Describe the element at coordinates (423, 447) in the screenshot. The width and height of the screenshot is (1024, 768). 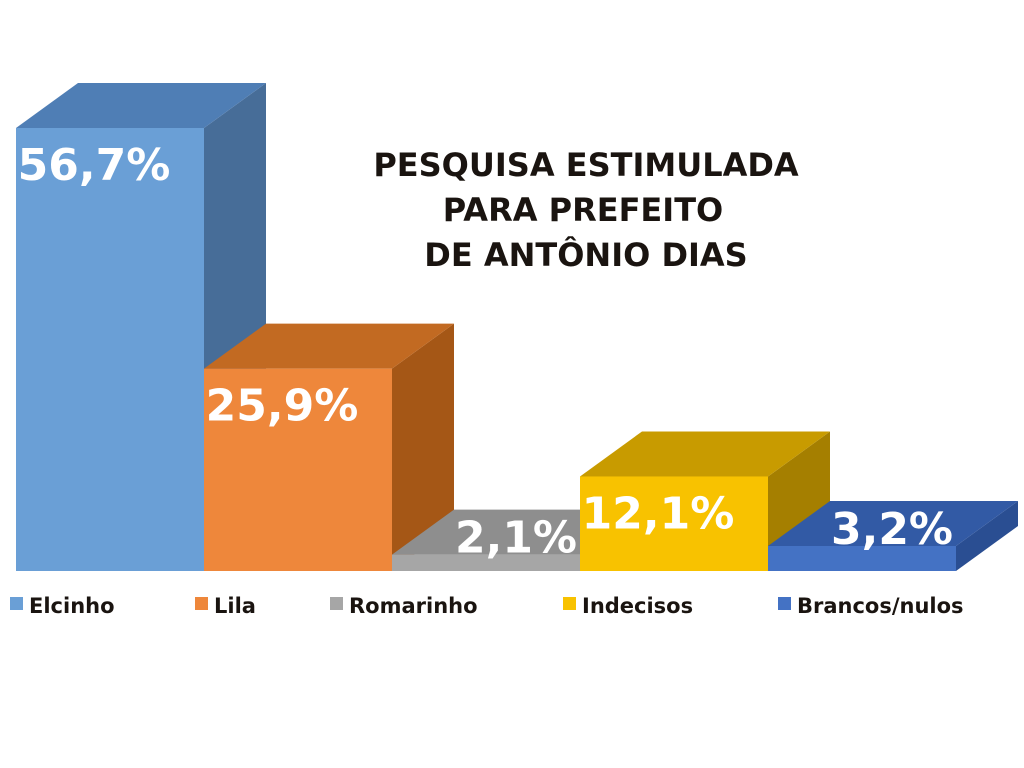
I see `bar-side-lila` at that location.